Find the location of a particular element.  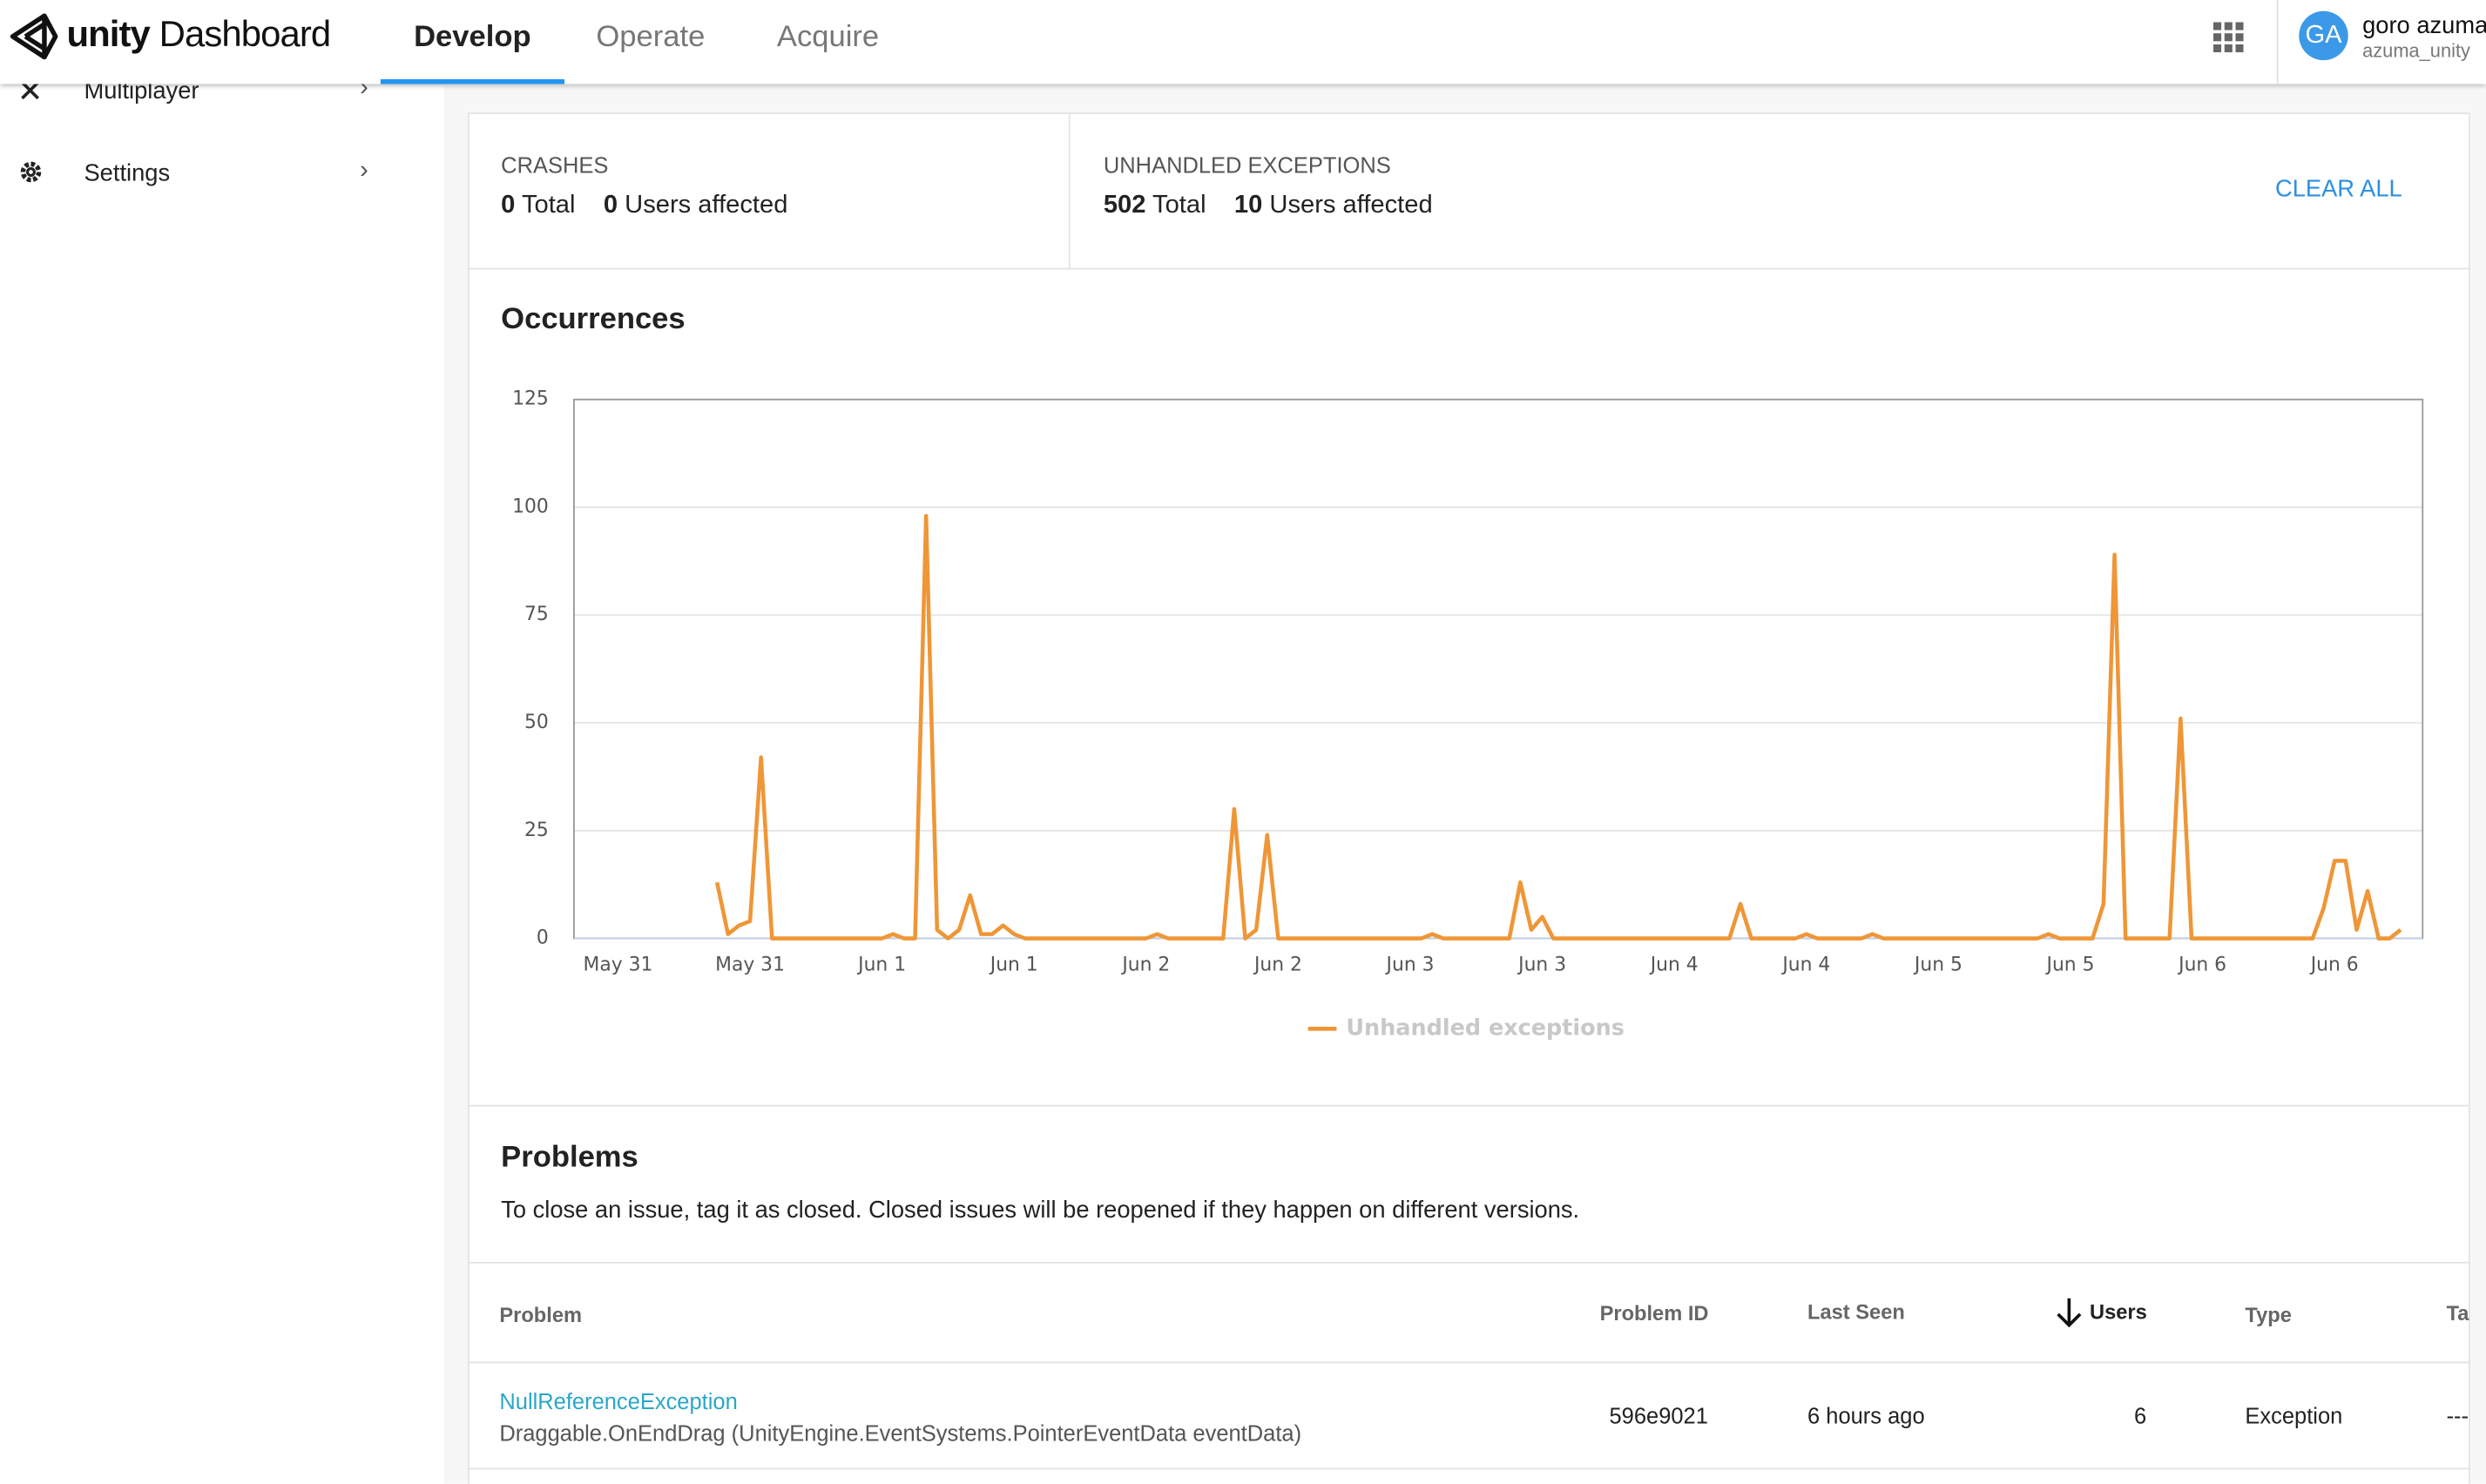

column-header: Users is located at coordinates (2118, 1311).